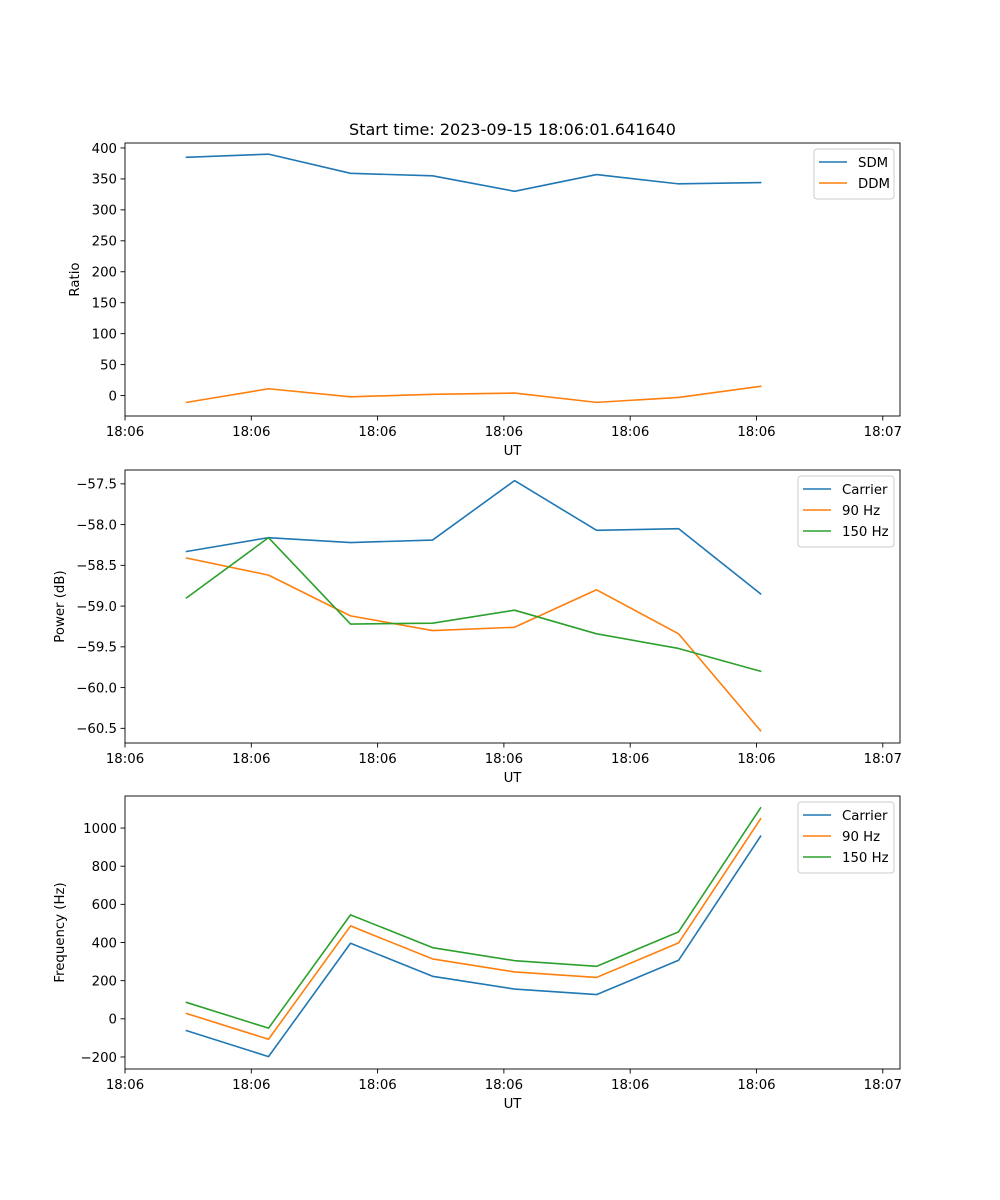 This screenshot has height=1200, width=1000. Describe the element at coordinates (96, 688) in the screenshot. I see `y-tick-label: −60.0` at that location.